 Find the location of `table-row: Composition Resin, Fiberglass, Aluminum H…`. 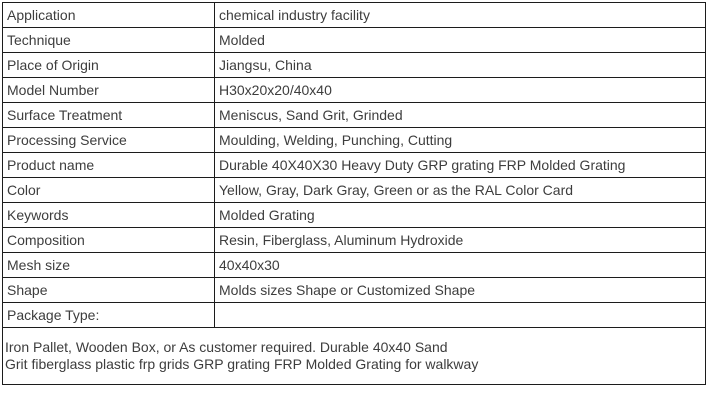

table-row: Composition Resin, Fiberglass, Aluminum H… is located at coordinates (354, 240).